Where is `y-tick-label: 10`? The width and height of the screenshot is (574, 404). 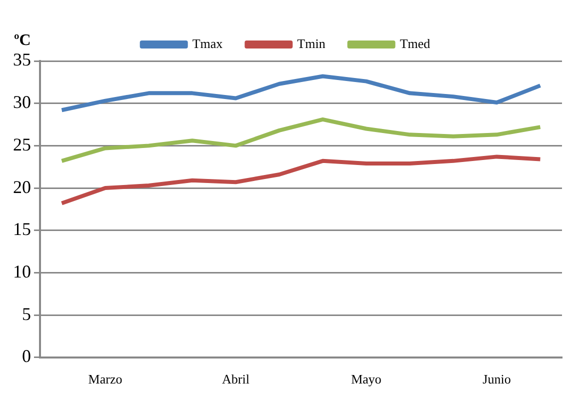
y-tick-label: 10 is located at coordinates (22, 271).